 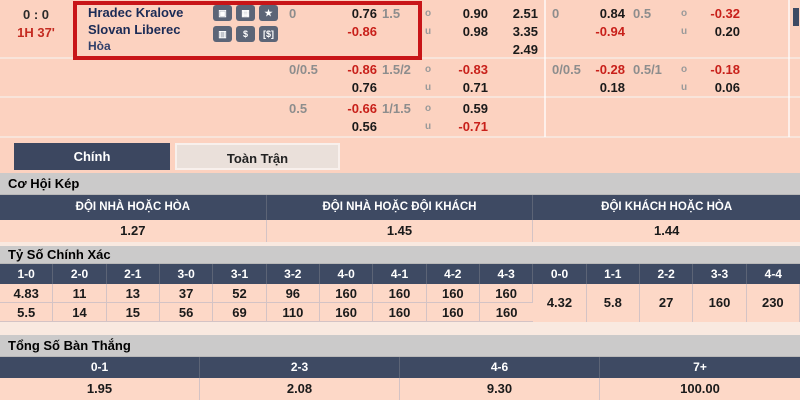 I want to click on row-divider, so click(x=400, y=137).